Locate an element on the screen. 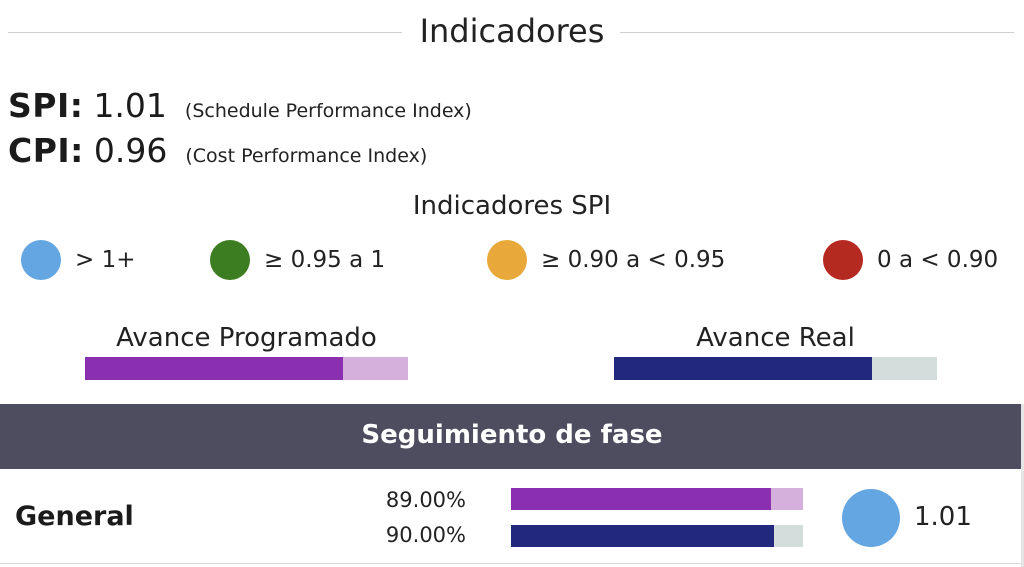  spi-metric: SPI: 1.01 (Schedule Performance Index) is located at coordinates (240, 105).